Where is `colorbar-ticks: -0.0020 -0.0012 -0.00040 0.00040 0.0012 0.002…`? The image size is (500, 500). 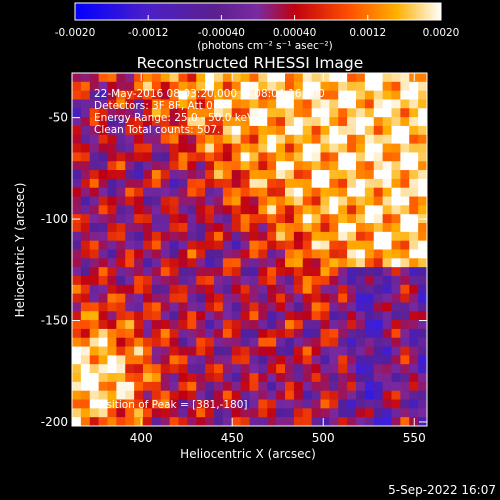 colorbar-ticks: -0.0020 -0.0012 -0.00040 0.00040 0.0012 0.002… is located at coordinates (257, 27).